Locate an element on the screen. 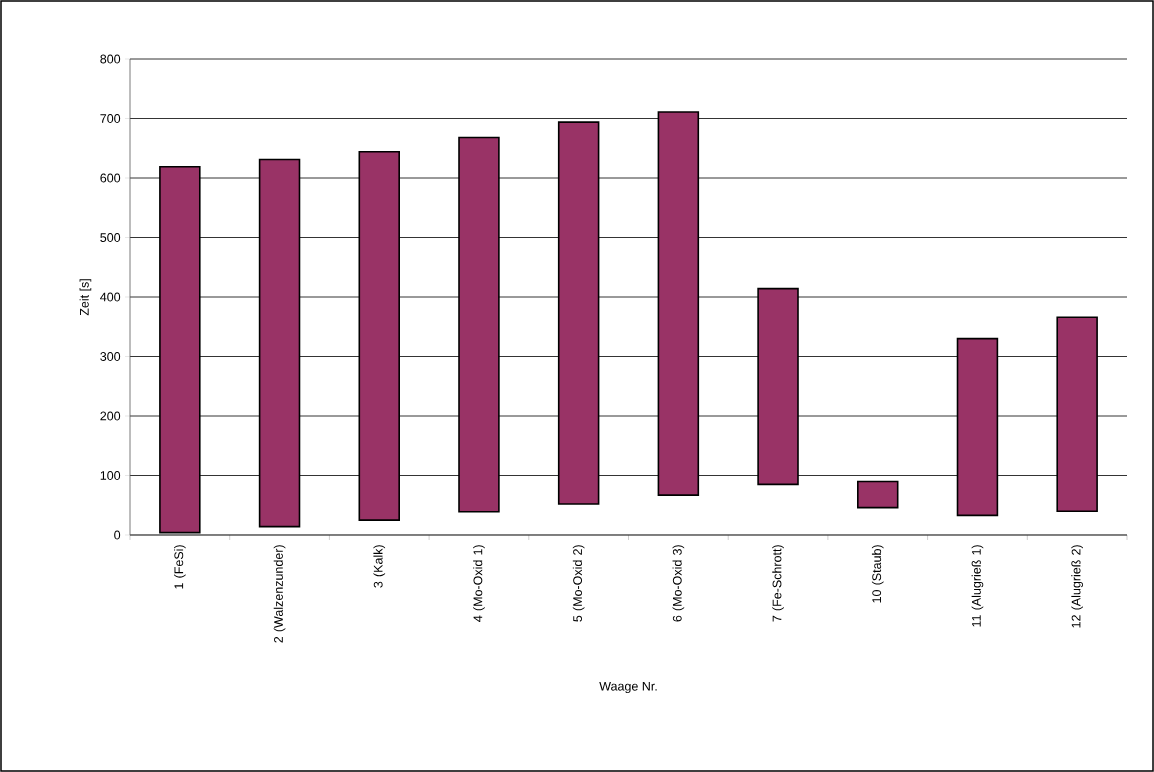 This screenshot has width=1154, height=772. x-tick-label: 4 (Mo-Oxid 1) is located at coordinates (479, 583).